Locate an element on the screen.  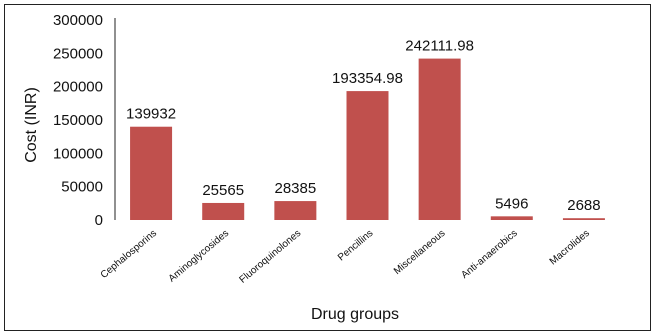
x-tick-label: Fluoroquinolones is located at coordinates (270, 257).